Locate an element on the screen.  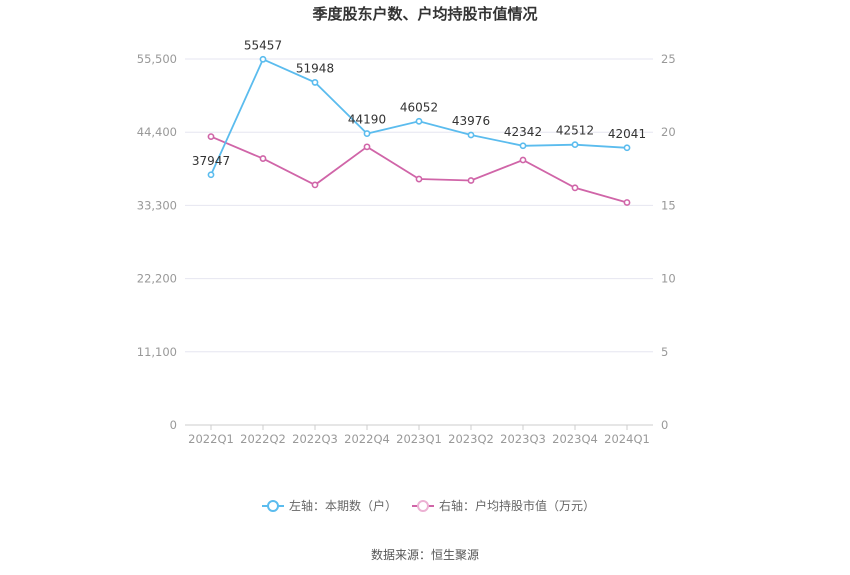
x-tick-label: 2022Q1 is located at coordinates (211, 439).